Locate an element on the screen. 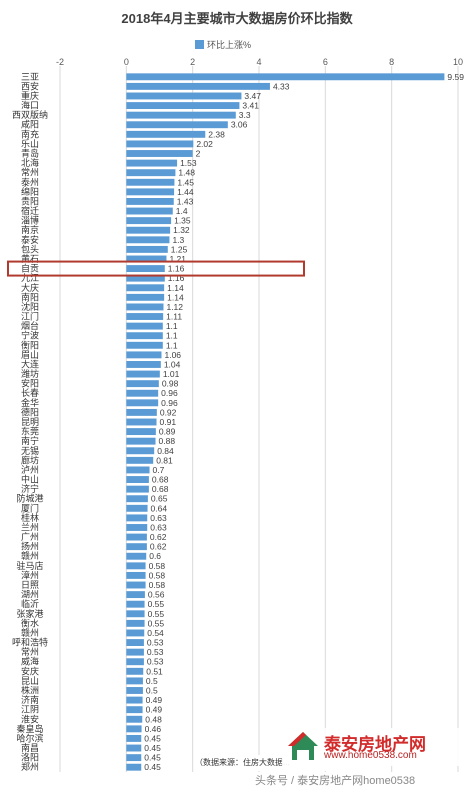 This screenshot has height=789, width=474. category-label: 桂林 is located at coordinates (30, 517).